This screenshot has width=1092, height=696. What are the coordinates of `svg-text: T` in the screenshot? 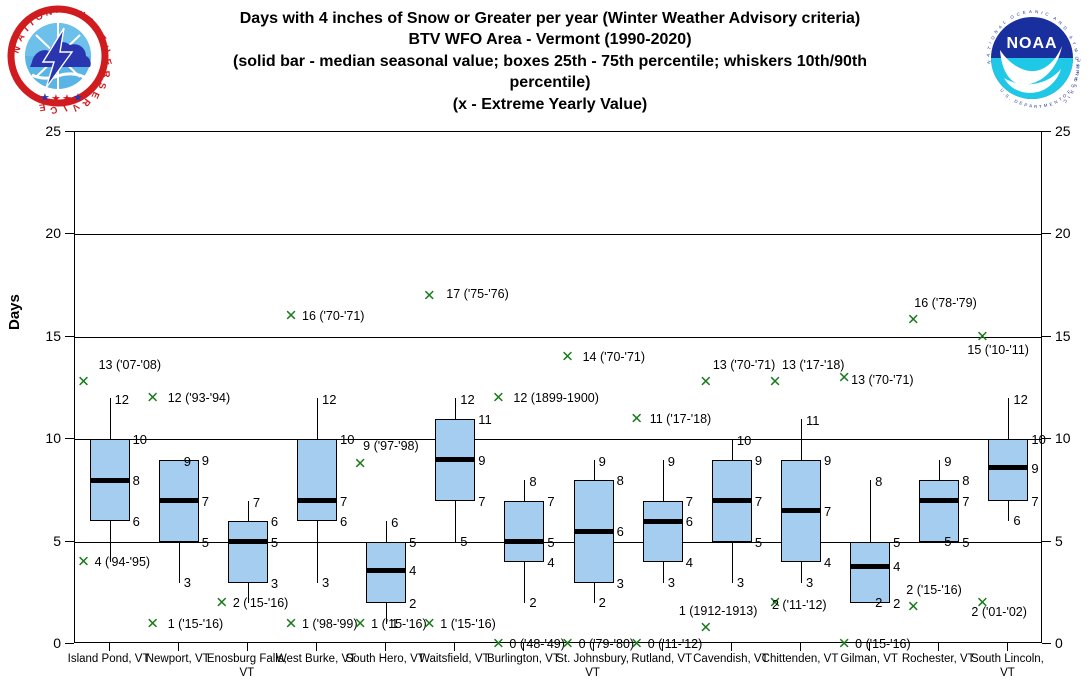 It's located at (1060, 99).